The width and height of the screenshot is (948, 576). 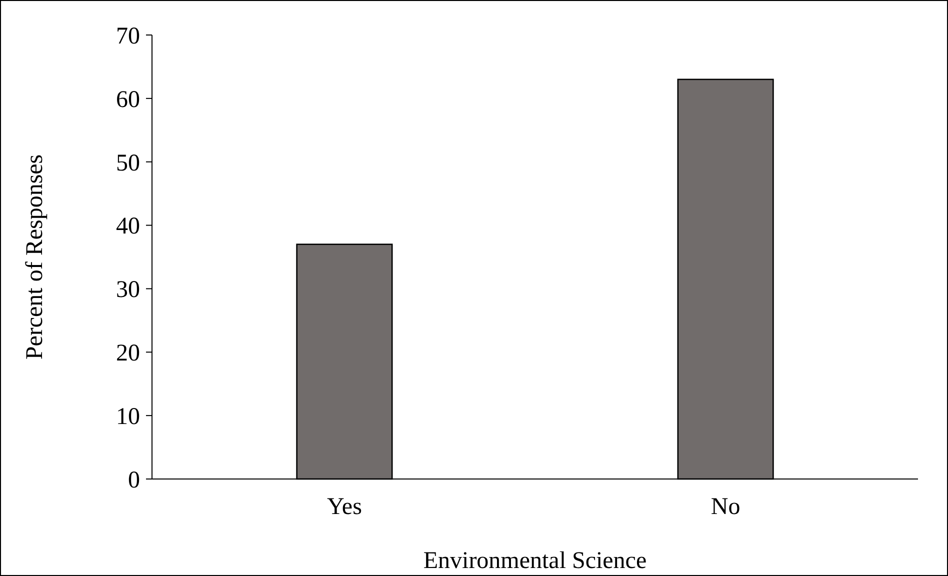 What do you see at coordinates (725, 507) in the screenshot?
I see `x-tick-label: No` at bounding box center [725, 507].